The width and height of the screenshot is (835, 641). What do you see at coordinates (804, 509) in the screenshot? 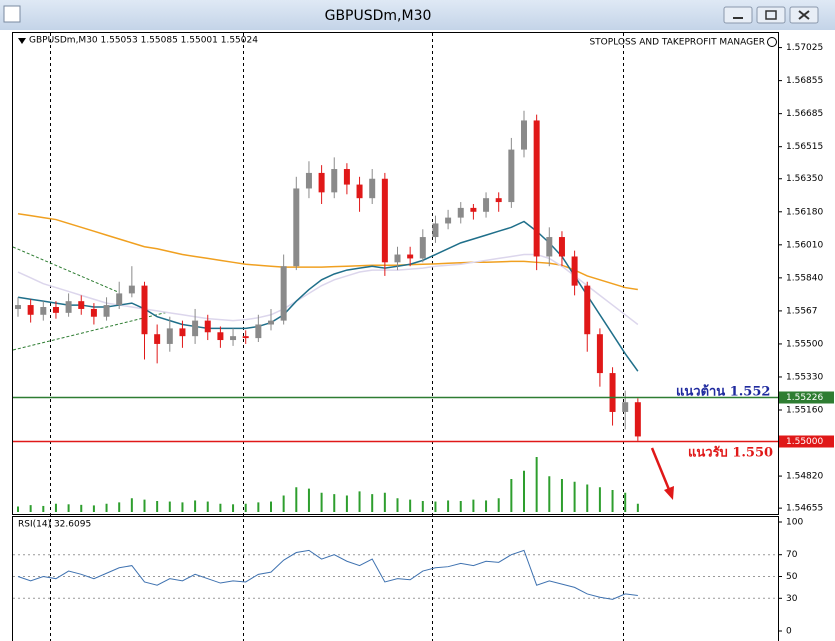
I see `y-tick-label: 1.54655` at bounding box center [804, 509].